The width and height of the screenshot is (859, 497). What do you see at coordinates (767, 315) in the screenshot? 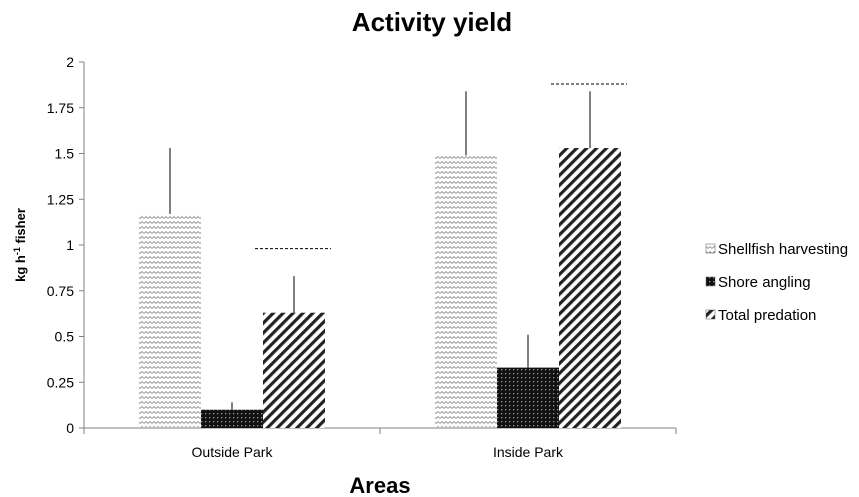
I see `legend-label: Total predation` at bounding box center [767, 315].